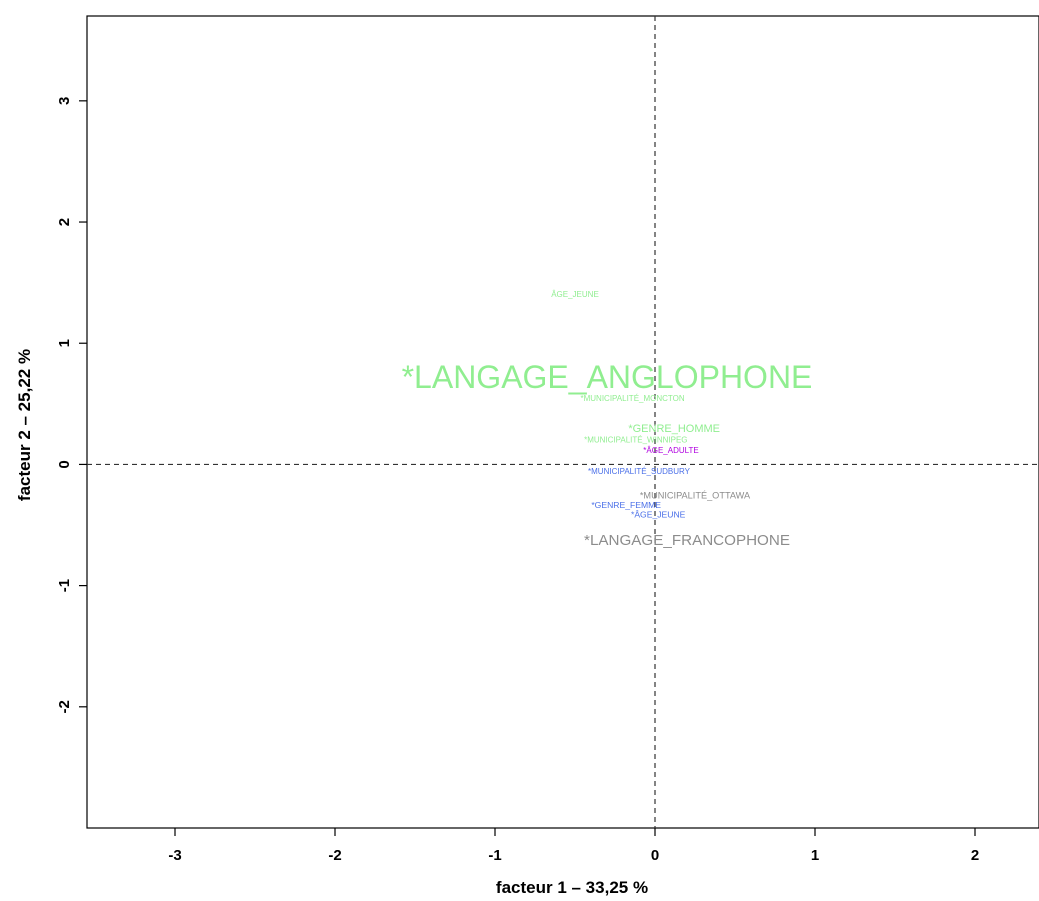 This screenshot has height=901, width=1039. What do you see at coordinates (64, 101) in the screenshot?
I see `y-tick-label: 3` at bounding box center [64, 101].